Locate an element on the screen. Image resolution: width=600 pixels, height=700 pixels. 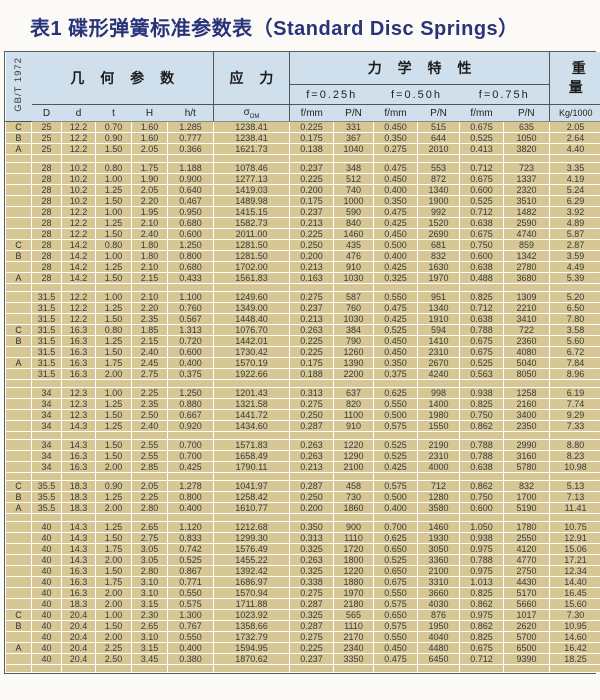
value-cell: 40 is located at coordinates (46, 560).